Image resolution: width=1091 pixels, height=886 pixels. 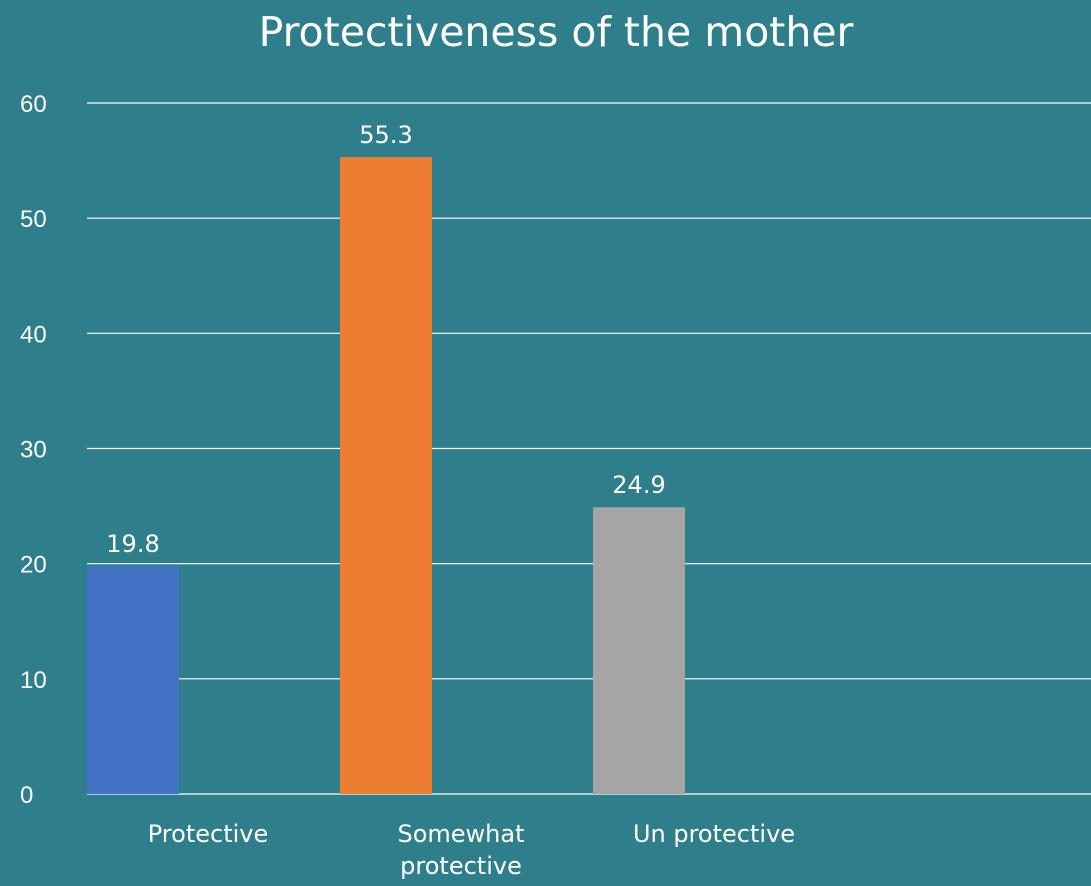 What do you see at coordinates (385, 135) in the screenshot?
I see `data-label: 55.3` at bounding box center [385, 135].